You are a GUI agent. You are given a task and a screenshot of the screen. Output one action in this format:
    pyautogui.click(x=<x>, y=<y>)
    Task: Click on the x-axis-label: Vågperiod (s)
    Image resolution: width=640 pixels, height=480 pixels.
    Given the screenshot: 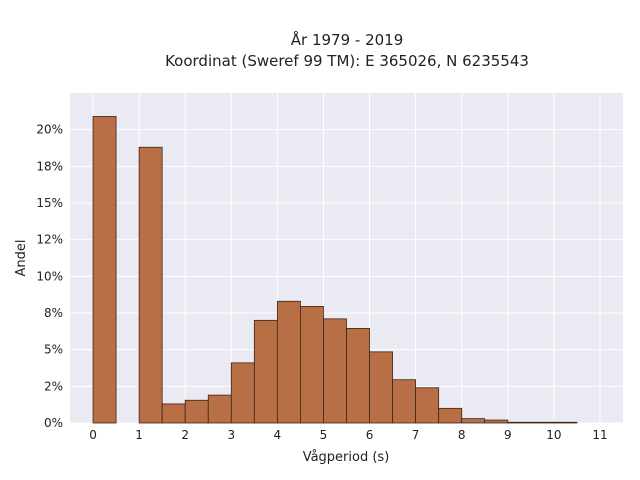 What is the action you would take?
    pyautogui.click(x=346, y=457)
    